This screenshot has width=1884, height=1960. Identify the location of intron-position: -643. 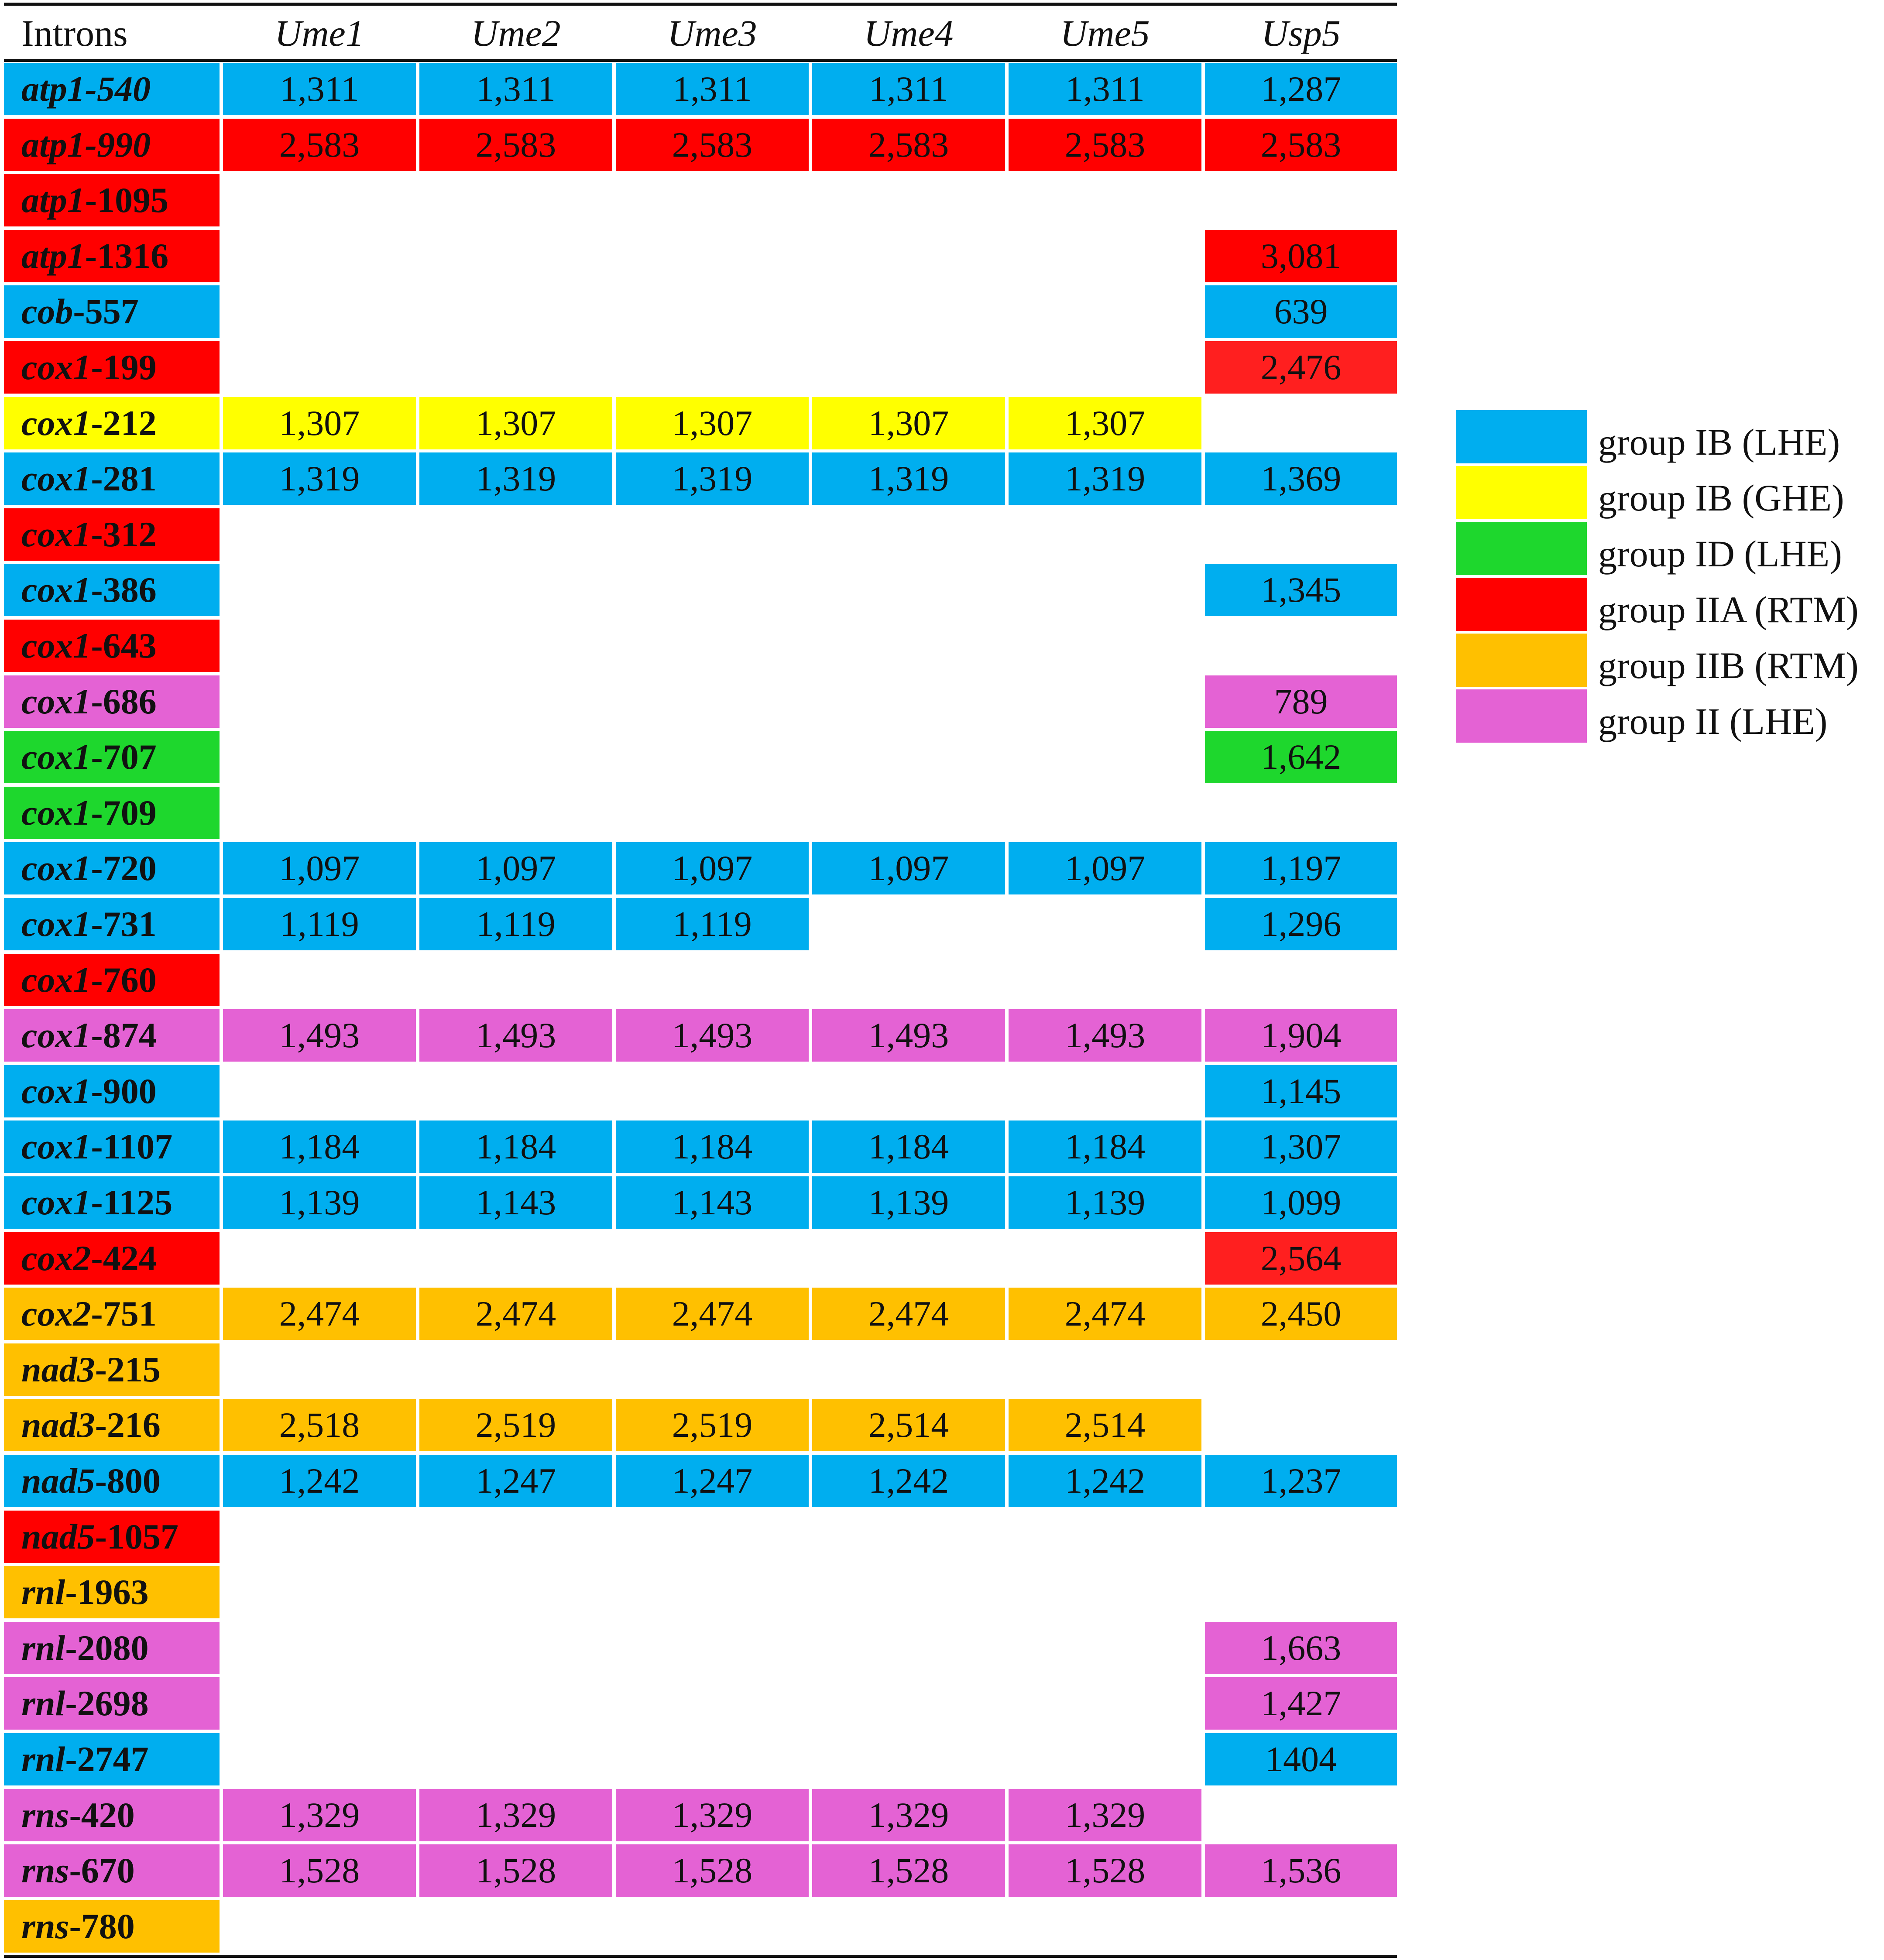
(124, 645).